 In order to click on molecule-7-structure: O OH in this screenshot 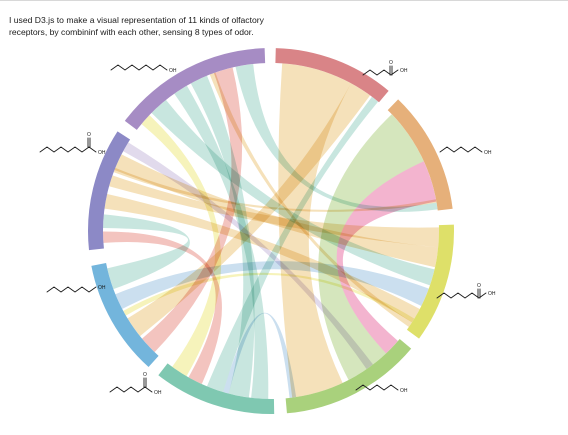, I will do `click(135, 384)`.